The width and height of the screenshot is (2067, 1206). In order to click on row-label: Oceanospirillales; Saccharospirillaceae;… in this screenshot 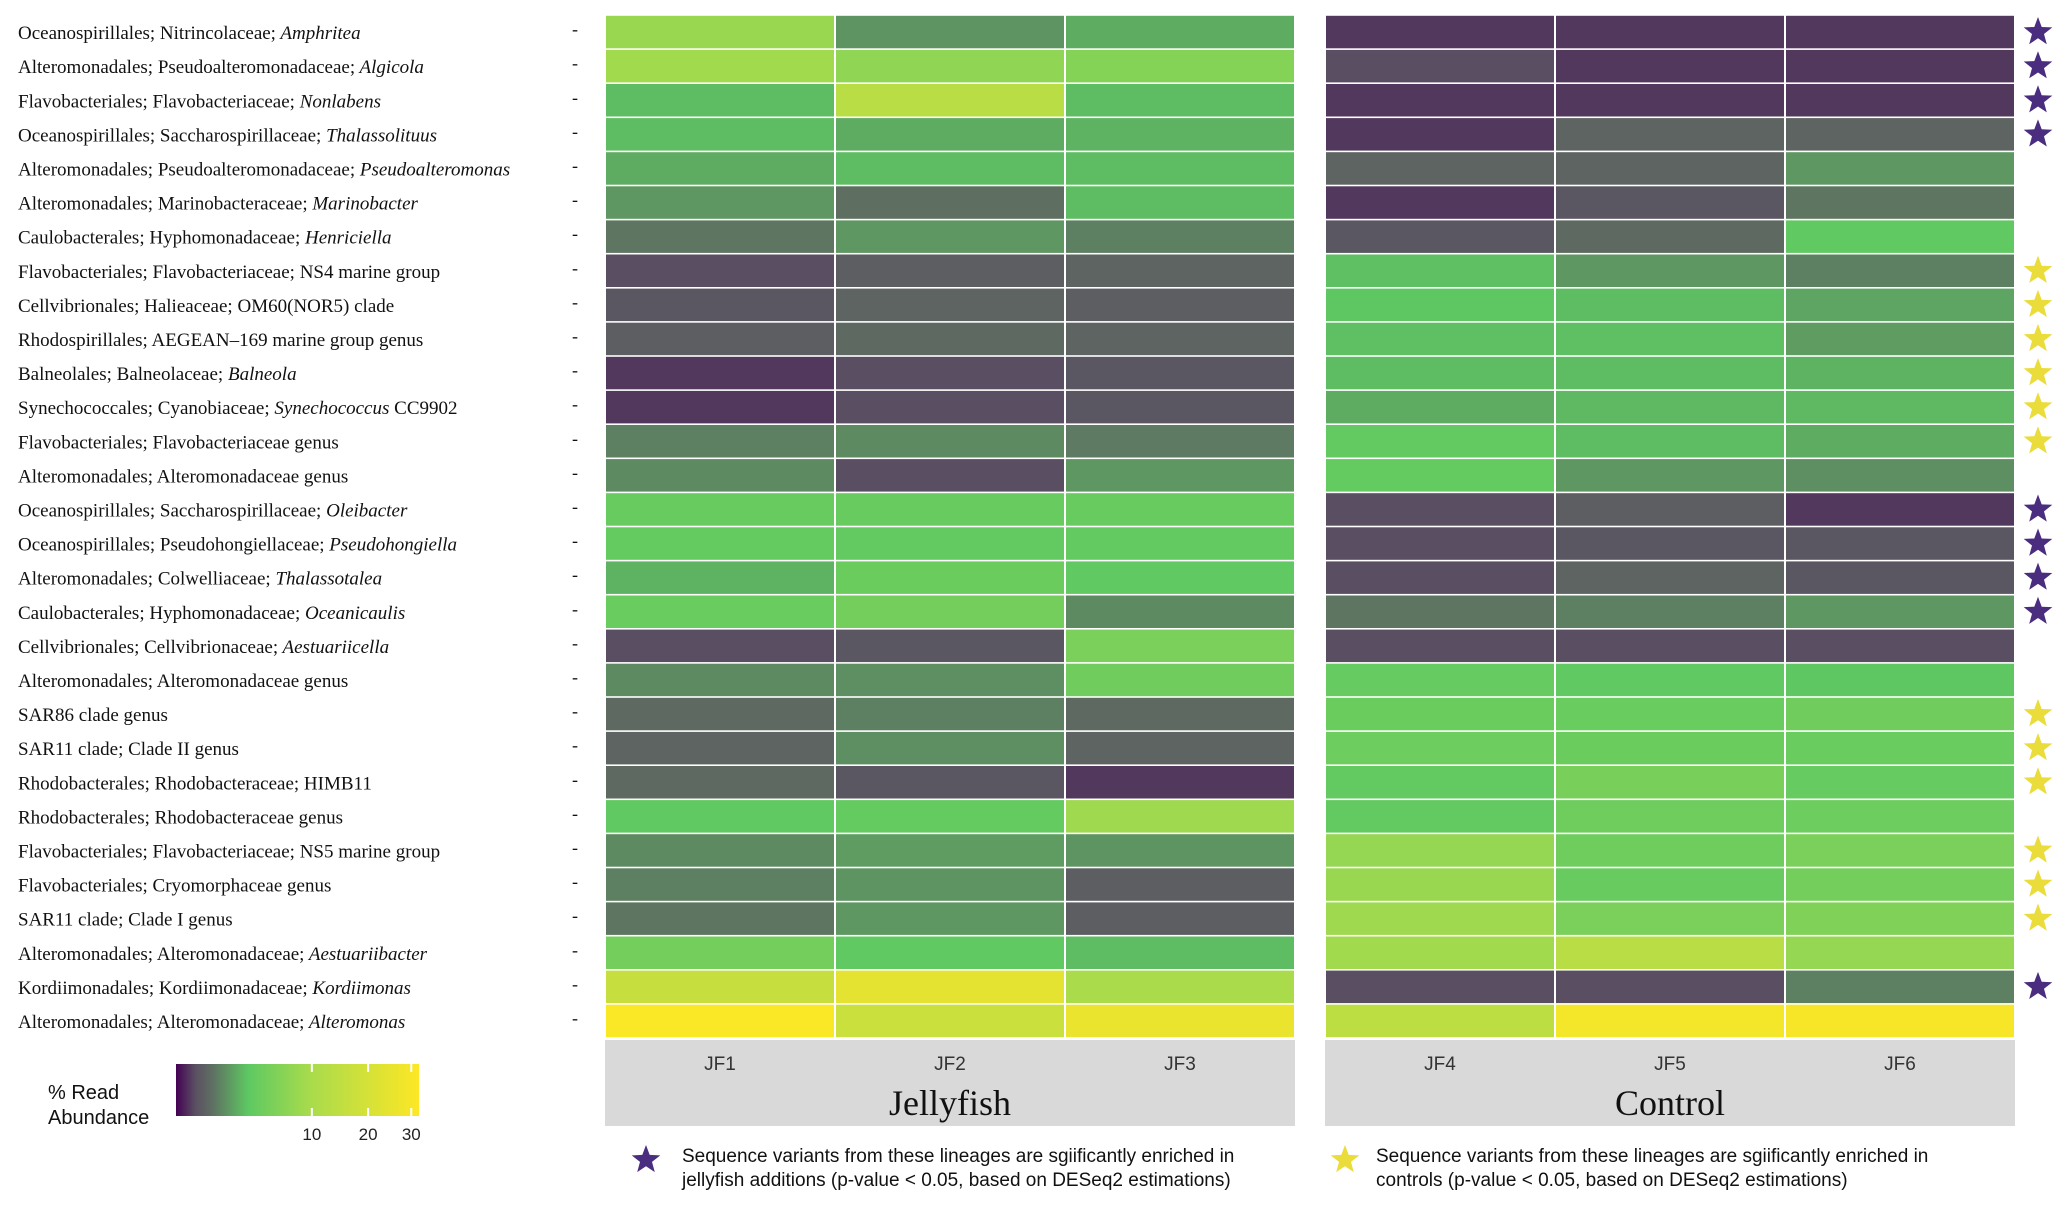, I will do `click(213, 510)`.